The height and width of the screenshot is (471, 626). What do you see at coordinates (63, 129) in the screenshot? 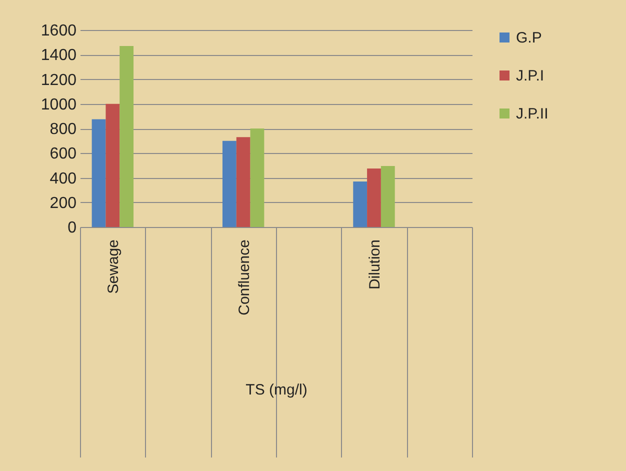
I see `y-tick-label: 800` at bounding box center [63, 129].